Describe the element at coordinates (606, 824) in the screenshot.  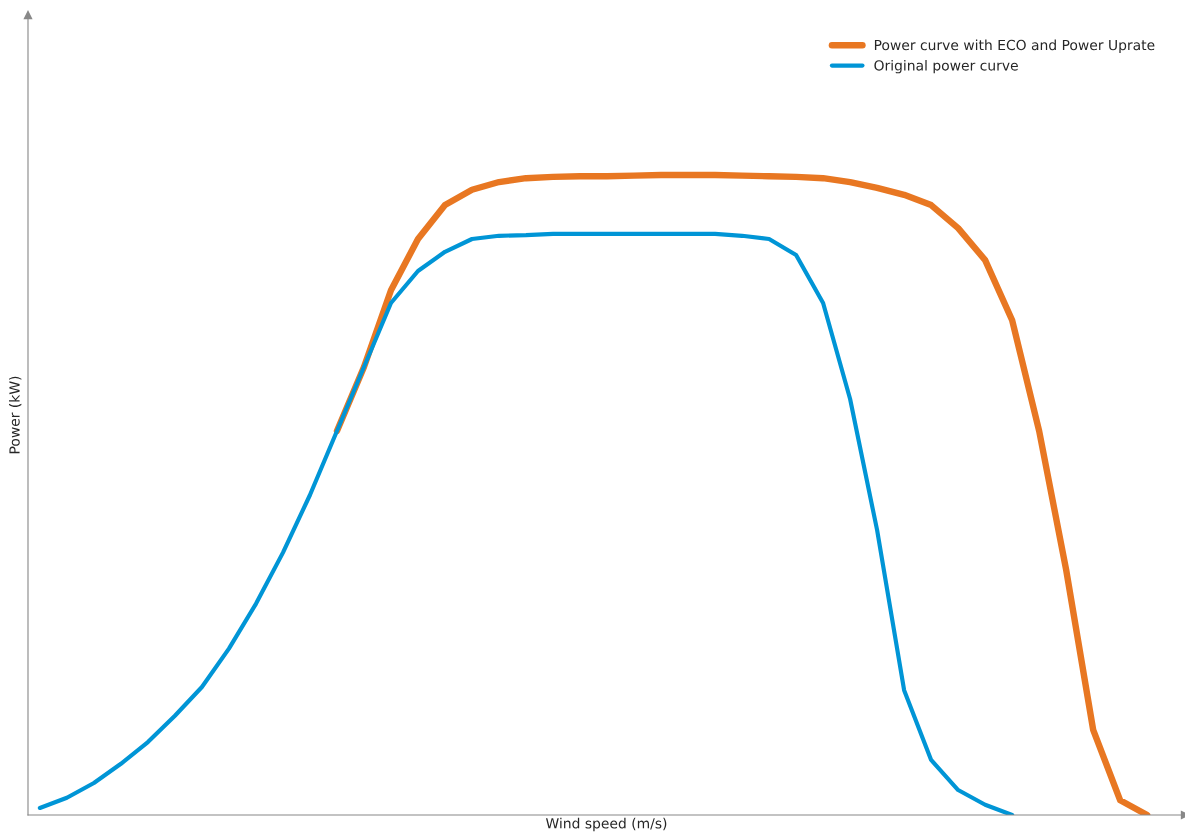
I see `x-axis-title: Wind speed (m/s)` at that location.